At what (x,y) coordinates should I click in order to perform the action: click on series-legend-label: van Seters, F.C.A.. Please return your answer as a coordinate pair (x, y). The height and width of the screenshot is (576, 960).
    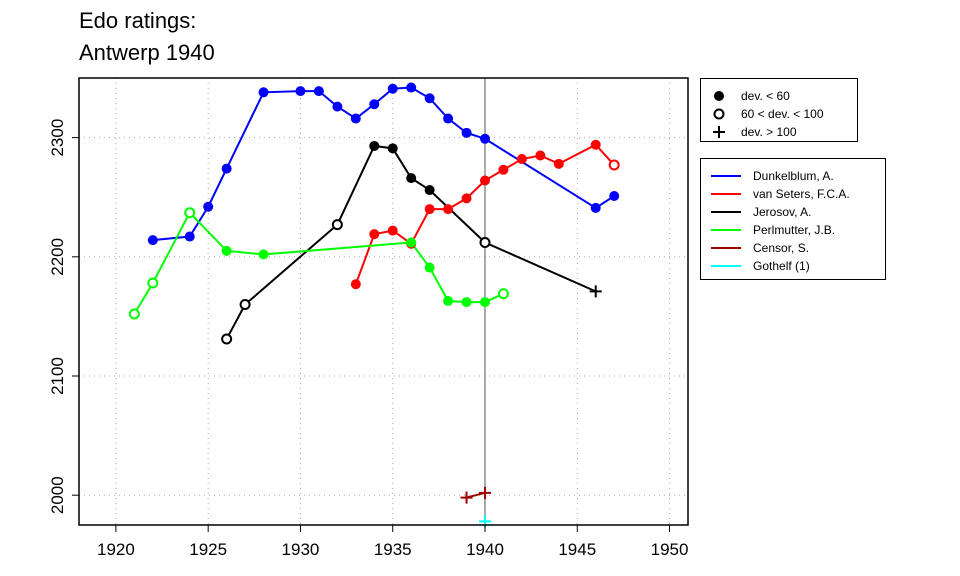
    Looking at the image, I should click on (801, 194).